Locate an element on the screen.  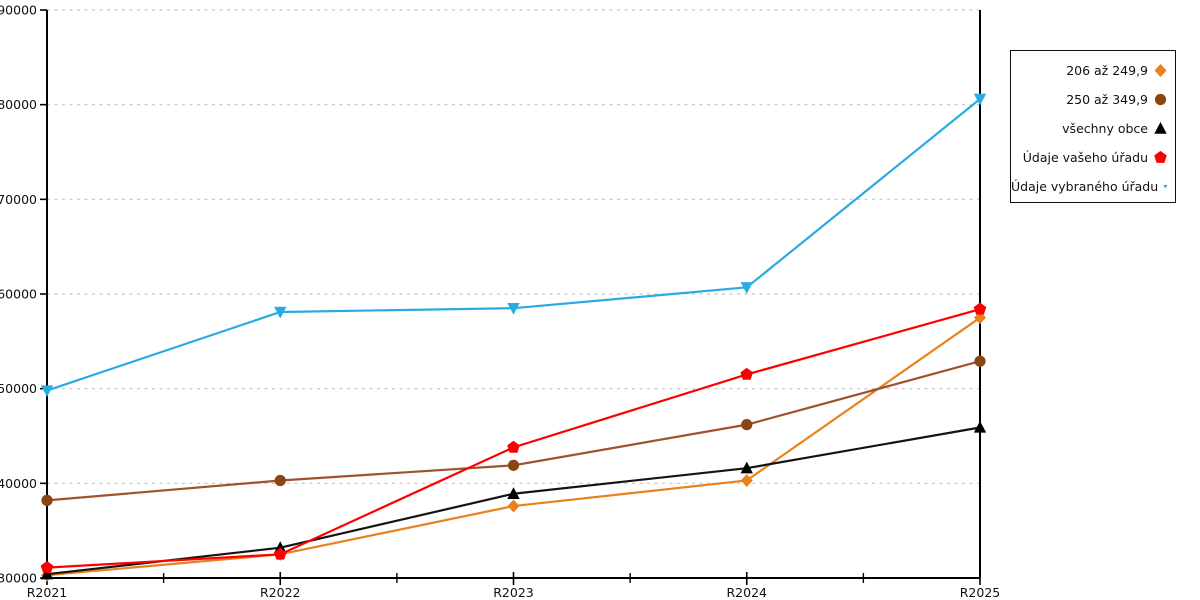
circle-legend-icon is located at coordinates (1160, 99).